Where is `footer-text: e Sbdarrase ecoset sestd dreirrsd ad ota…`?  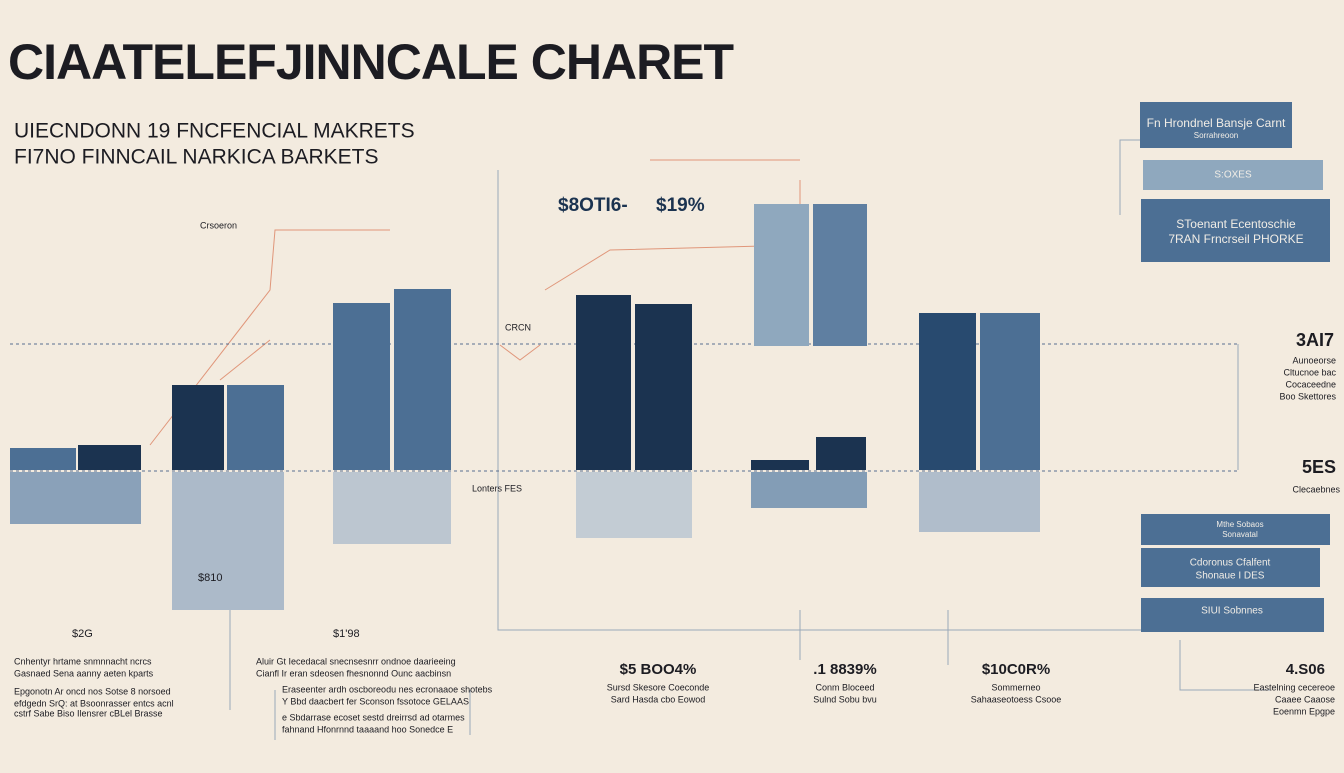
footer-text: e Sbdarrase ecoset sestd dreirrsd ad ota… is located at coordinates (373, 717).